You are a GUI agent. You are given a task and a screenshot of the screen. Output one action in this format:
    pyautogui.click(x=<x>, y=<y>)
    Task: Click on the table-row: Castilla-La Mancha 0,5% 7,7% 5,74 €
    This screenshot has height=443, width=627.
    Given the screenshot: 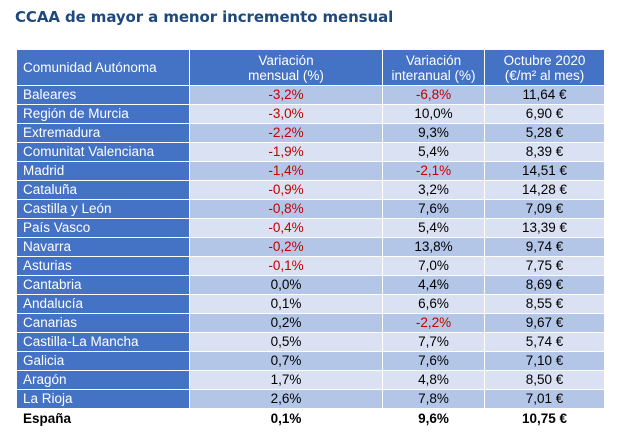 What is the action you would take?
    pyautogui.click(x=310, y=342)
    